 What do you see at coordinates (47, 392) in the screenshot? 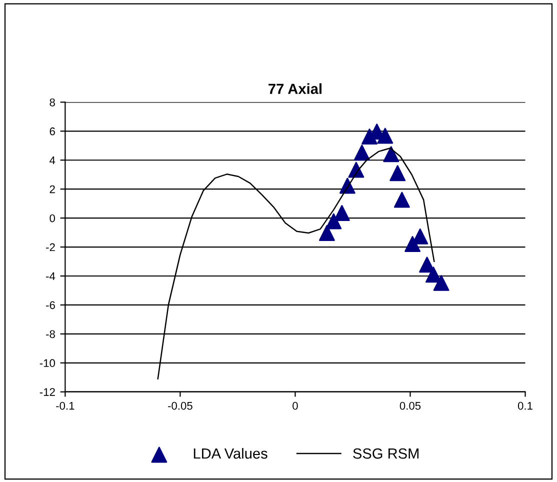
I see `y-tick-label: -12` at bounding box center [47, 392].